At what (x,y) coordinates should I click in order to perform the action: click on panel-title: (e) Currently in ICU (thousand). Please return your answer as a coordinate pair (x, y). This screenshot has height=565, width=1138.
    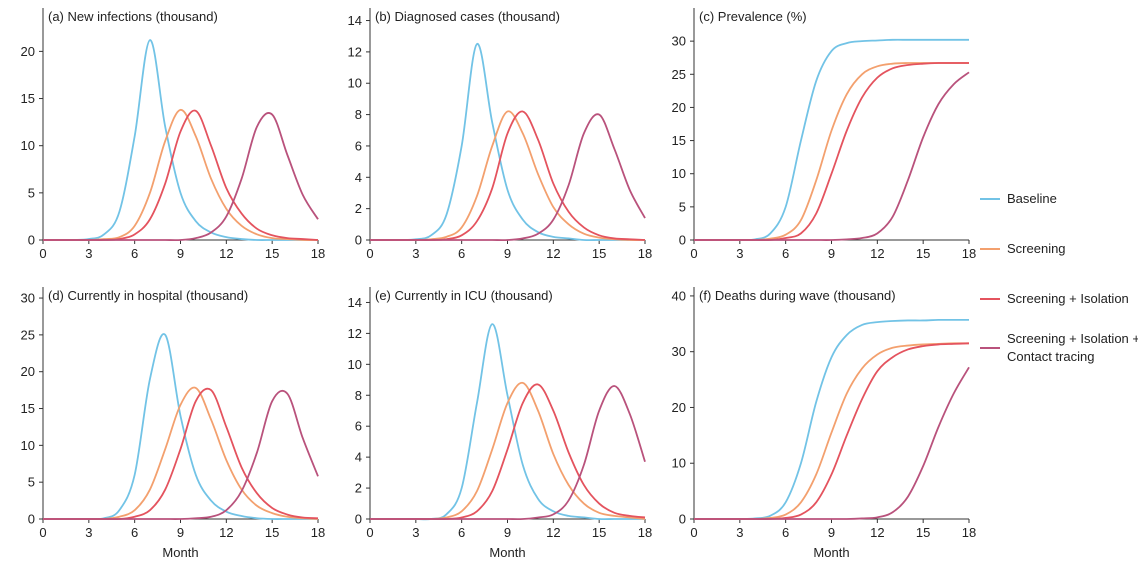
    Looking at the image, I should click on (464, 295).